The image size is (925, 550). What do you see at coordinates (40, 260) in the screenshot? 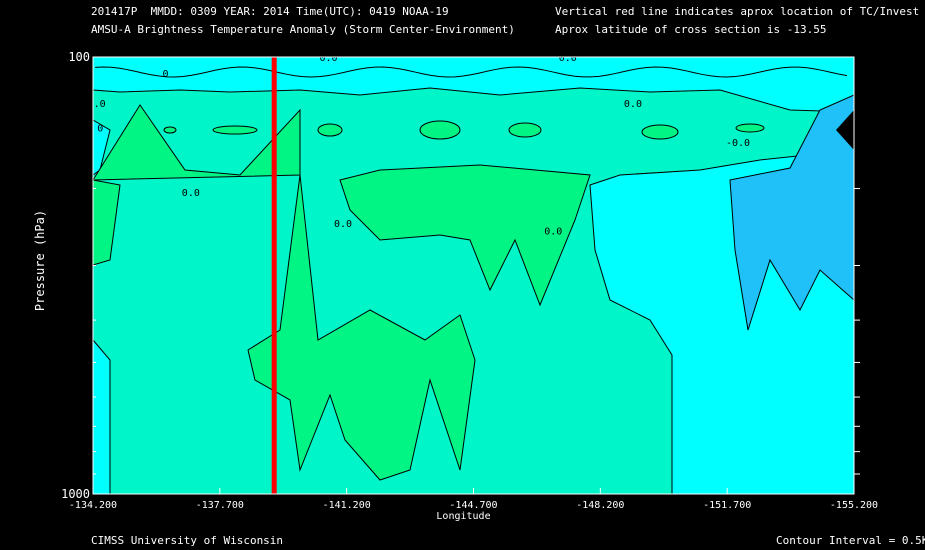
I see `y-axis-label: Pressure (hPa)` at bounding box center [40, 260].